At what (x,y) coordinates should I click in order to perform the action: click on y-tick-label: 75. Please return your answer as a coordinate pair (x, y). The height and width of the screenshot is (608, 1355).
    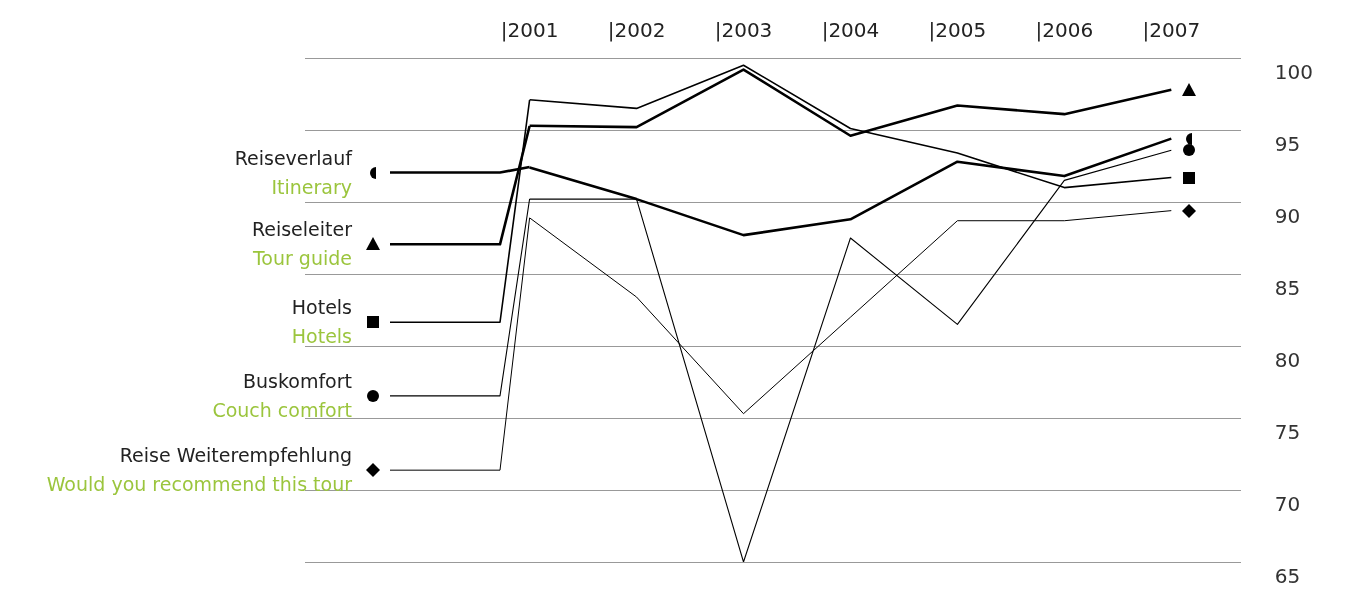
    Looking at the image, I should click on (1287, 432).